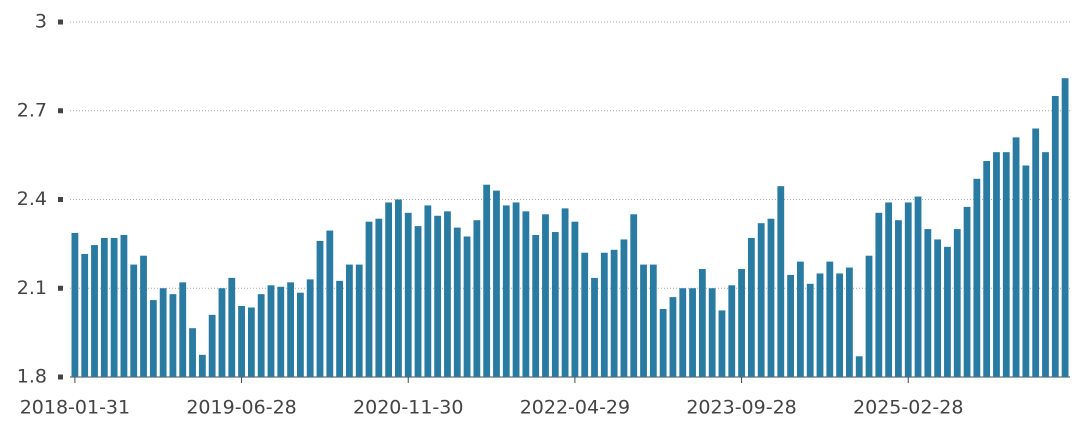 The width and height of the screenshot is (1080, 433). What do you see at coordinates (908, 408) in the screenshot?
I see `x-tick-label: 2025-02-28` at bounding box center [908, 408].